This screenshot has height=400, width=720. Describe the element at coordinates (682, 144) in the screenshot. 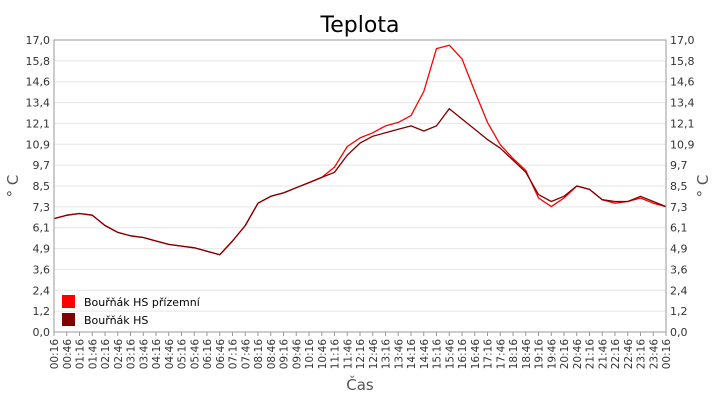

I see `y-tick-label-right: 10,9` at that location.